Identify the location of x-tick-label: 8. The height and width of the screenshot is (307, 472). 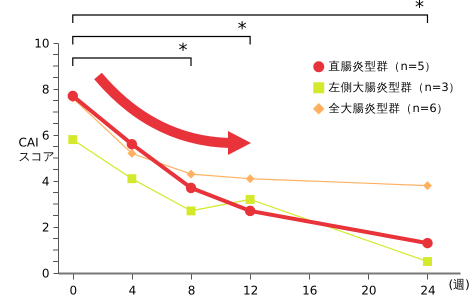
(192, 291).